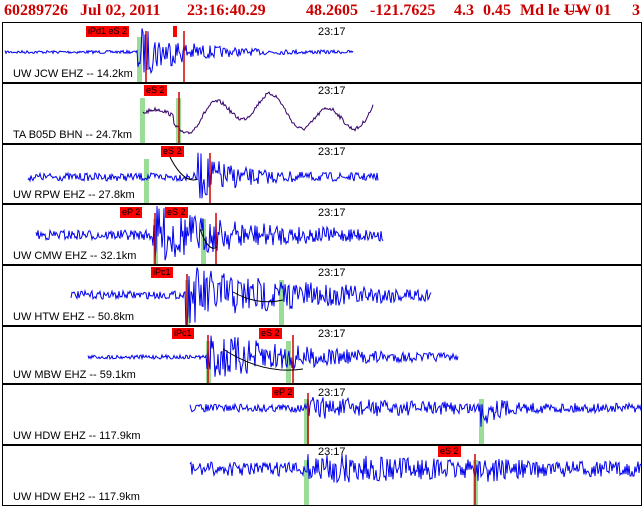 The height and width of the screenshot is (506, 644). I want to click on station-label: UW HDW EHZ -- 117.9km, so click(77, 436).